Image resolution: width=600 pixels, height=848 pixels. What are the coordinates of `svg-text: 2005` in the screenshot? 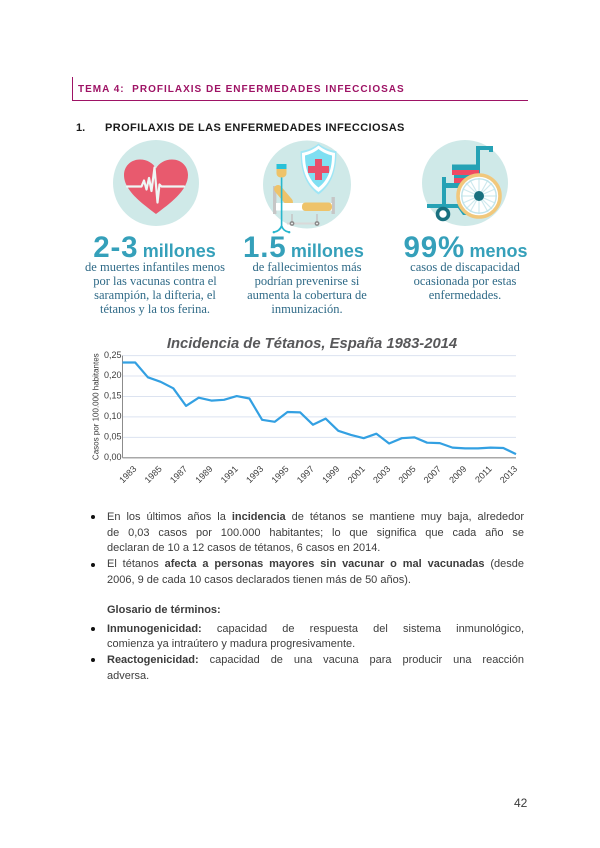 It's located at (406, 474).